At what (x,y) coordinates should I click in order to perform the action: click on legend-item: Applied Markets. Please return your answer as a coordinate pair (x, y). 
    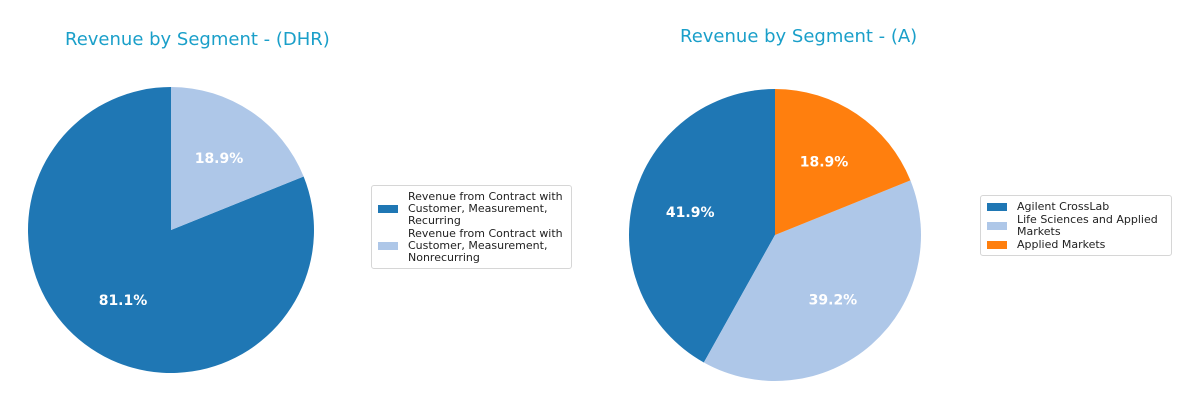
    Looking at the image, I should click on (1076, 245).